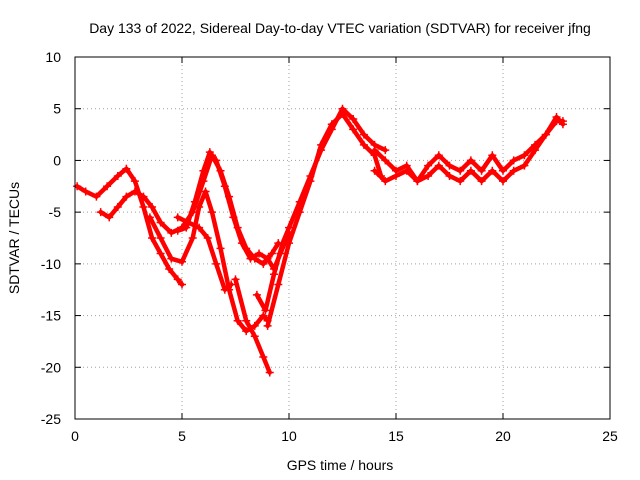  I want to click on y-tick-label: 0, so click(57, 160).